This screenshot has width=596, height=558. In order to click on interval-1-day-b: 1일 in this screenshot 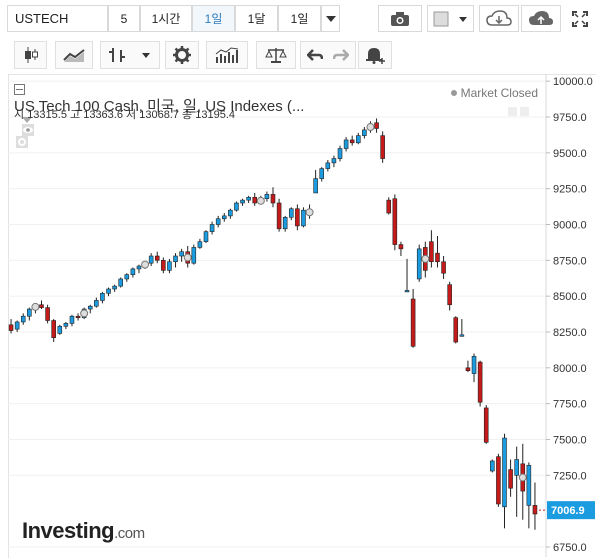, I will do `click(299, 18)`.